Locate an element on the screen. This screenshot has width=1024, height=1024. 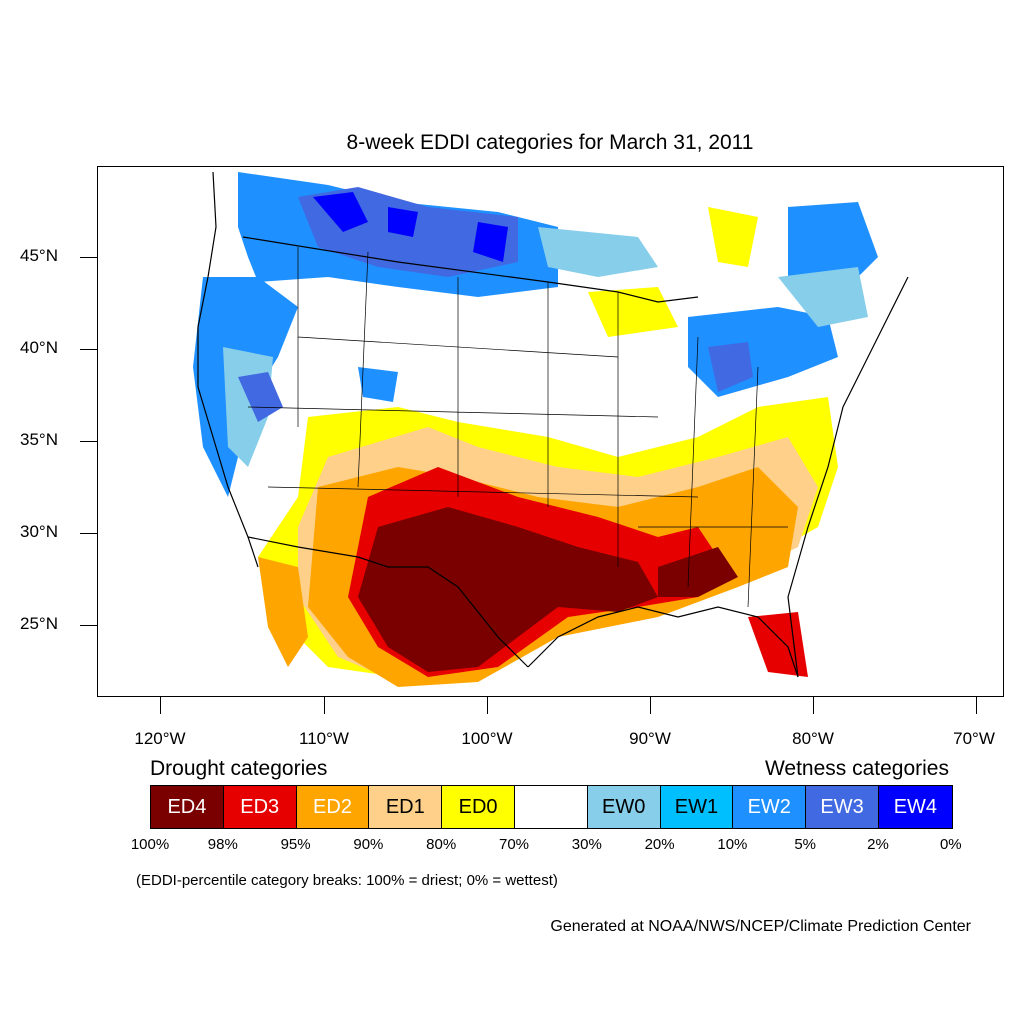
drought-ed2-baja is located at coordinates (283, 612).